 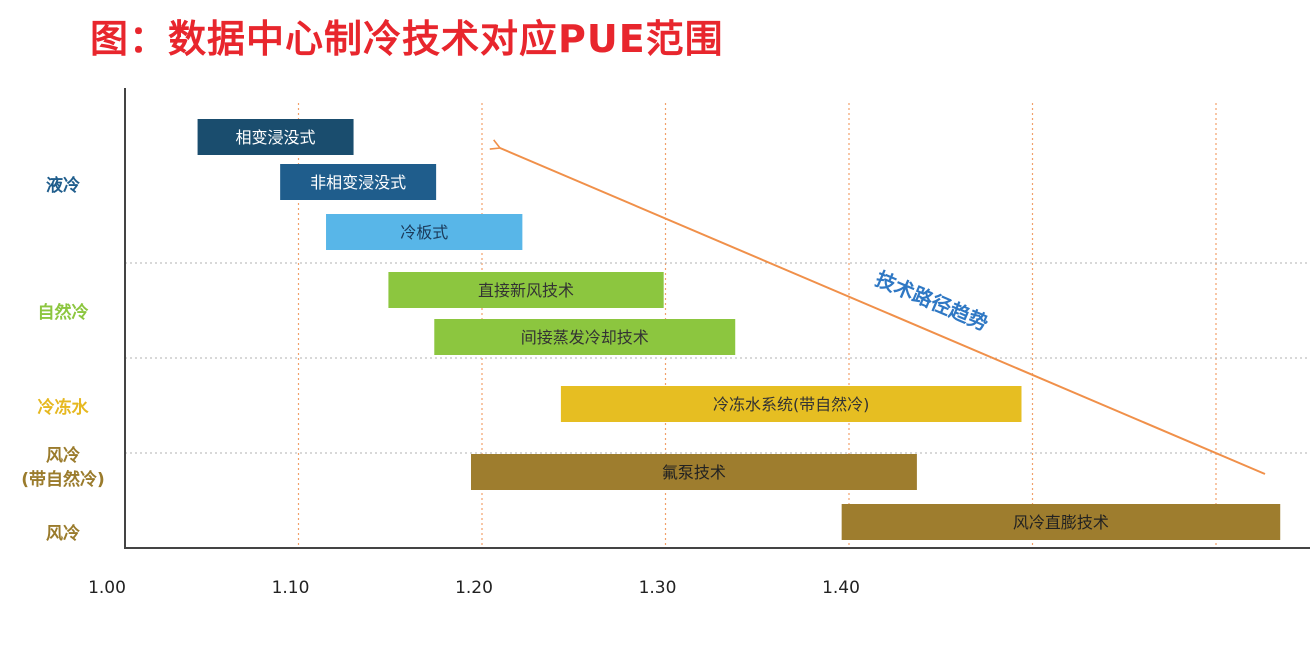 What do you see at coordinates (63, 312) in the screenshot?
I see `group-label: 自然冷` at bounding box center [63, 312].